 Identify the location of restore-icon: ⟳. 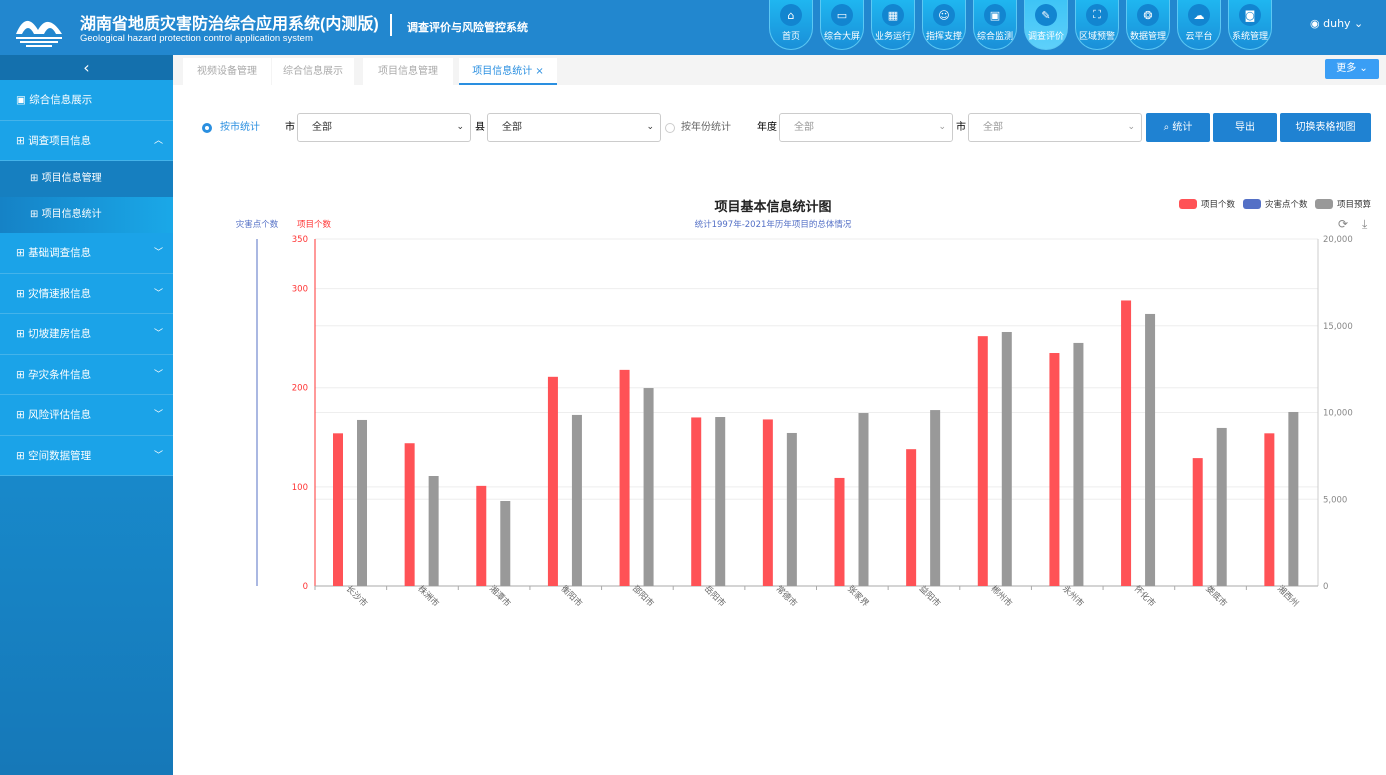
(1343, 224).